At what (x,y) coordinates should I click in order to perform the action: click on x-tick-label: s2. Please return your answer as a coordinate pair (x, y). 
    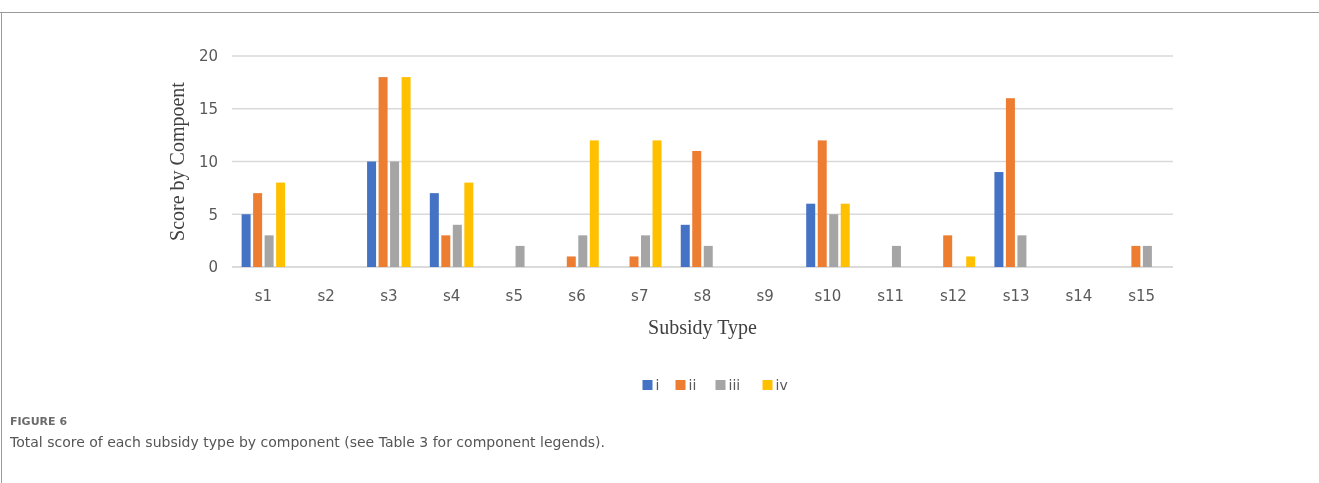
    Looking at the image, I should click on (326, 296).